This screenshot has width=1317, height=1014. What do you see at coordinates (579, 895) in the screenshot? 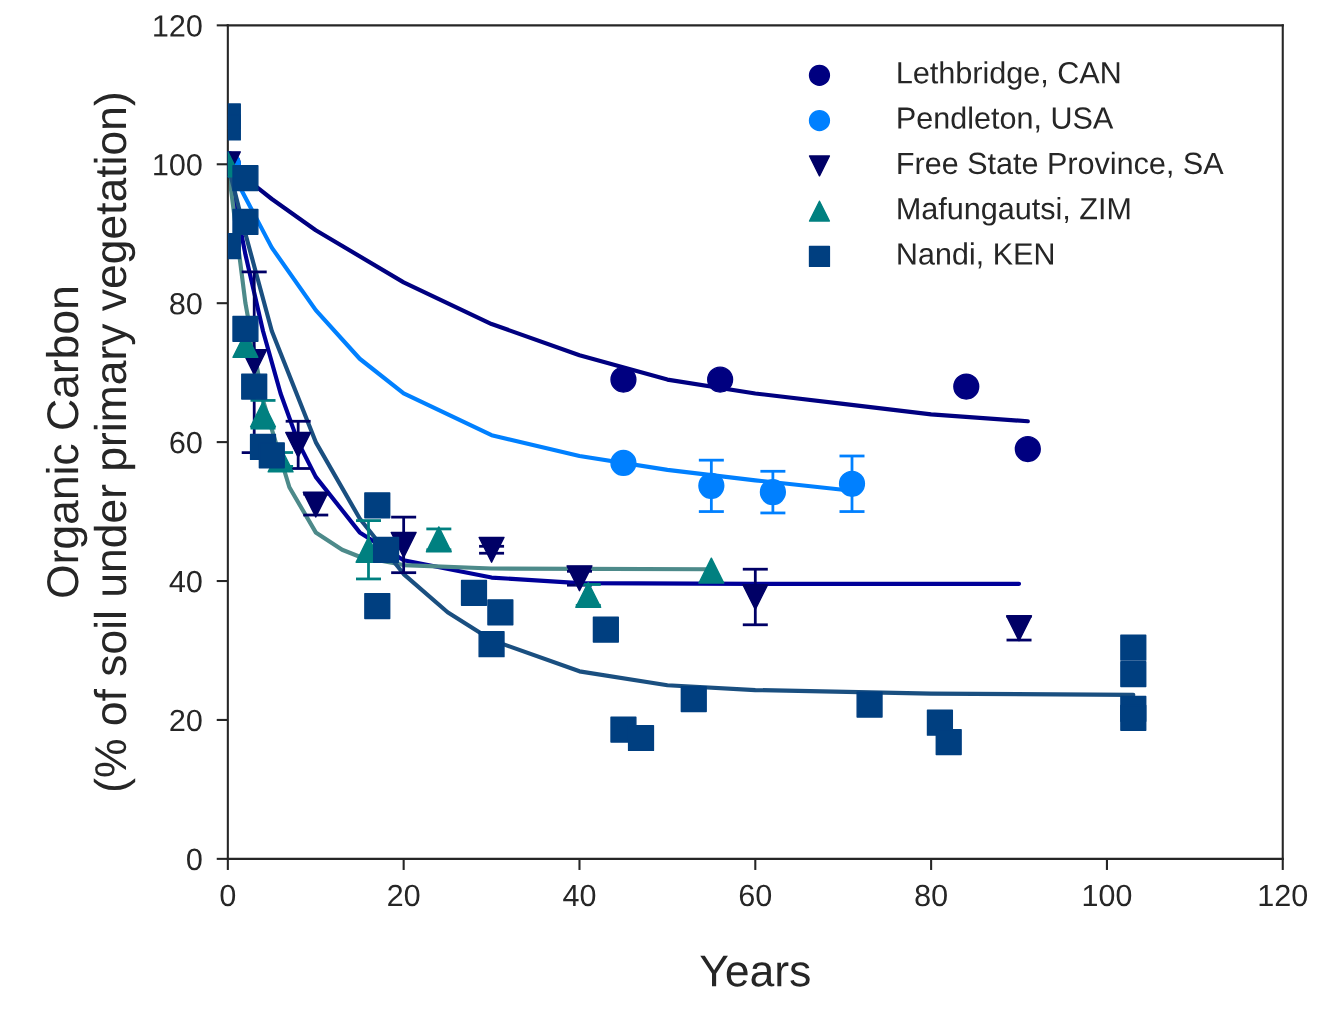
I see `x-tick-label: 40` at bounding box center [579, 895].